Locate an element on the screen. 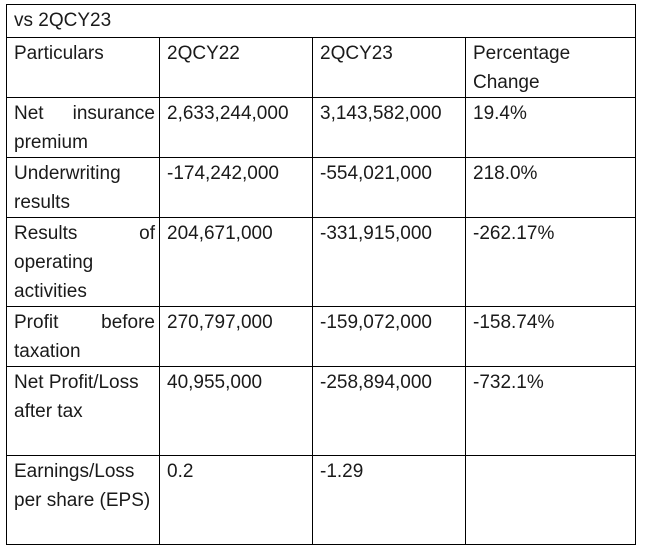 The height and width of the screenshot is (545, 650). cell-2qcy23: -554,021,000 is located at coordinates (389, 187).